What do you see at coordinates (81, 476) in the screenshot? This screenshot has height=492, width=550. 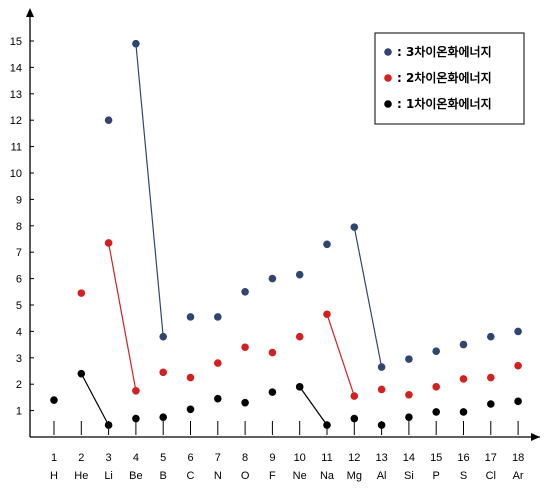 I see `x-tick-element: He` at bounding box center [81, 476].